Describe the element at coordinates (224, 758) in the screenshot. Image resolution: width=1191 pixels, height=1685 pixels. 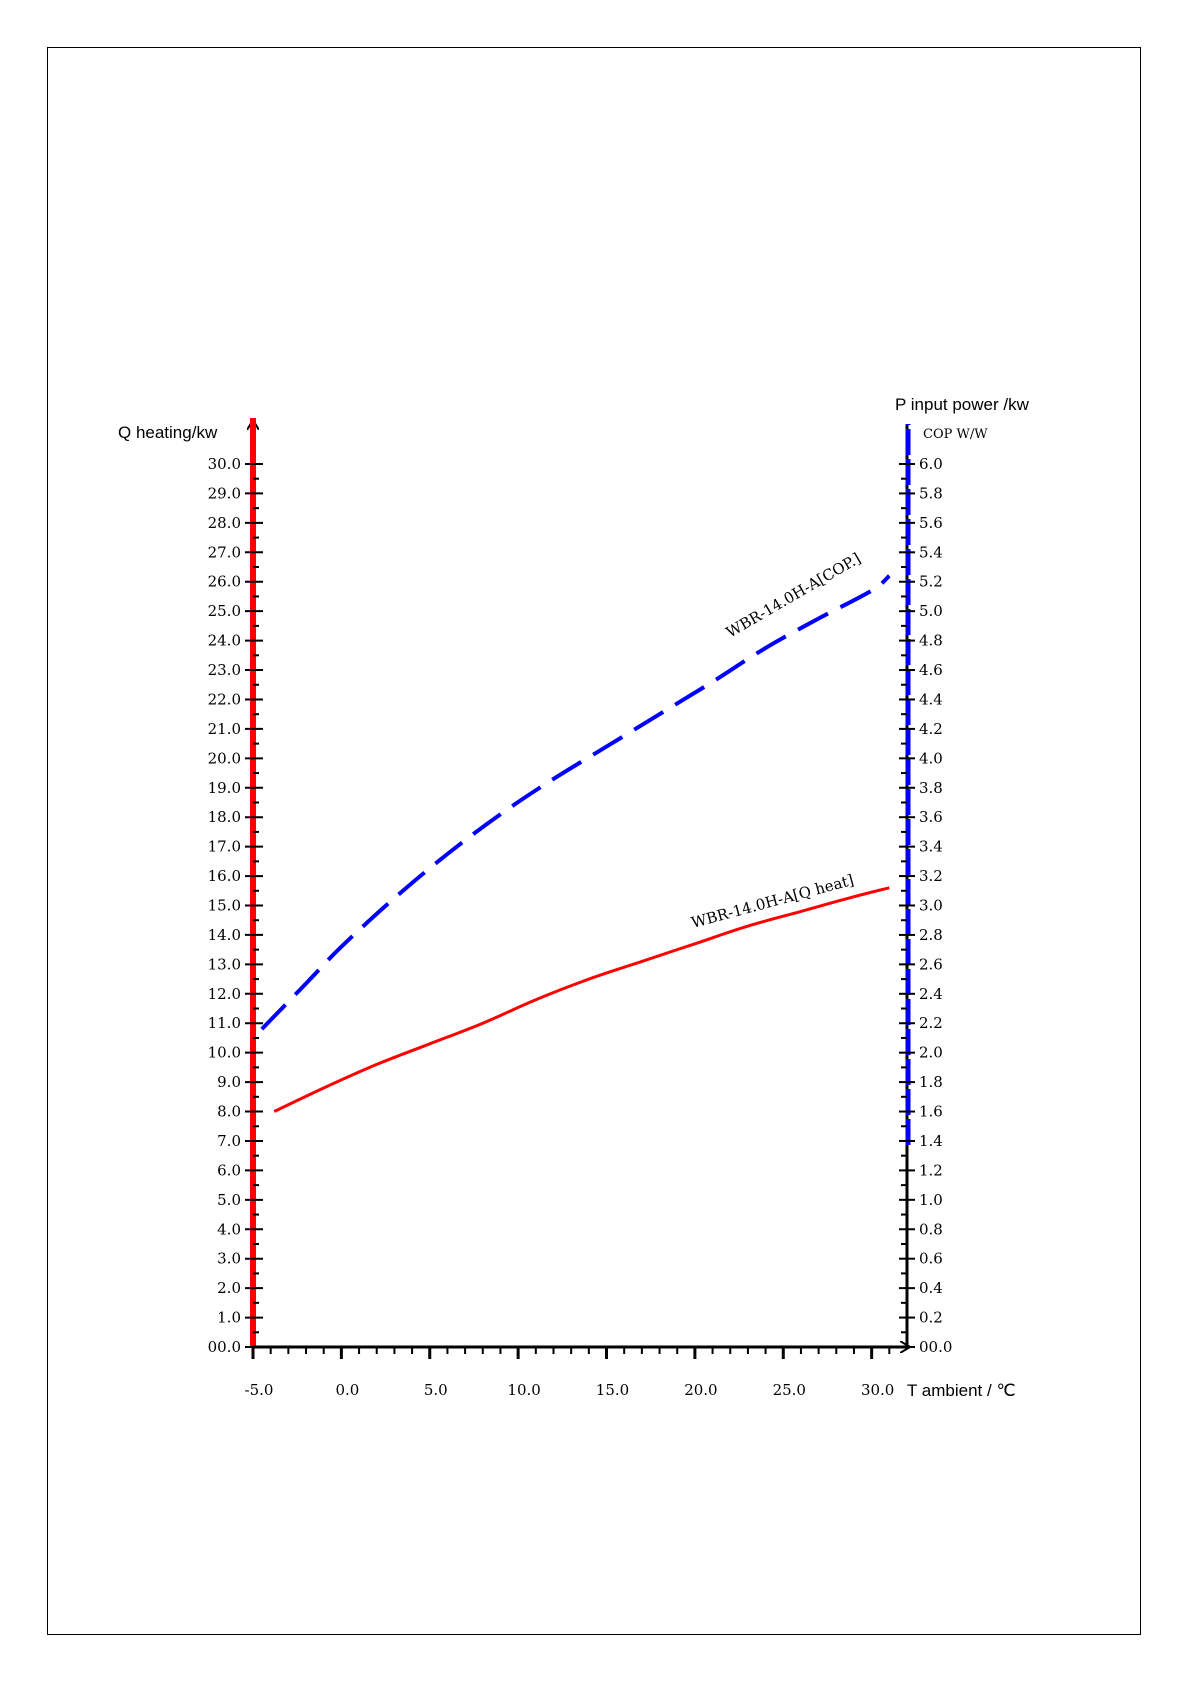
I see `y-left-tick-label: 20.0` at that location.